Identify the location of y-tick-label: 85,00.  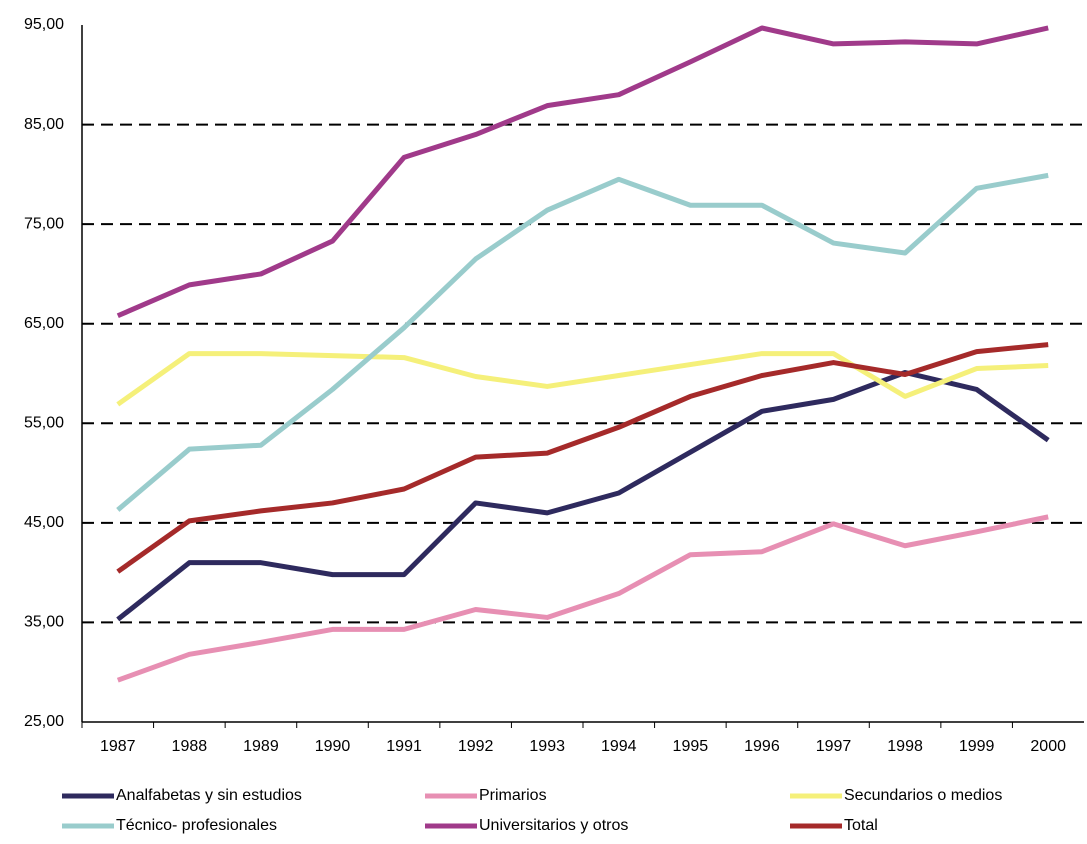
(44, 124).